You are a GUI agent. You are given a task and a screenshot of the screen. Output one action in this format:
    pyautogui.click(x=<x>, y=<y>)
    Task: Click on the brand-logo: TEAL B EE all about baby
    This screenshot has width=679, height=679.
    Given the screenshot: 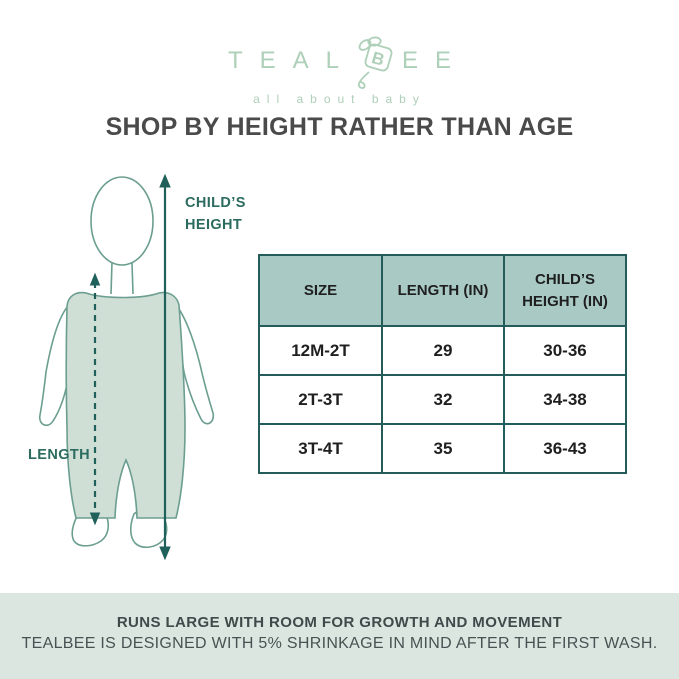 What is the action you would take?
    pyautogui.click(x=339, y=70)
    